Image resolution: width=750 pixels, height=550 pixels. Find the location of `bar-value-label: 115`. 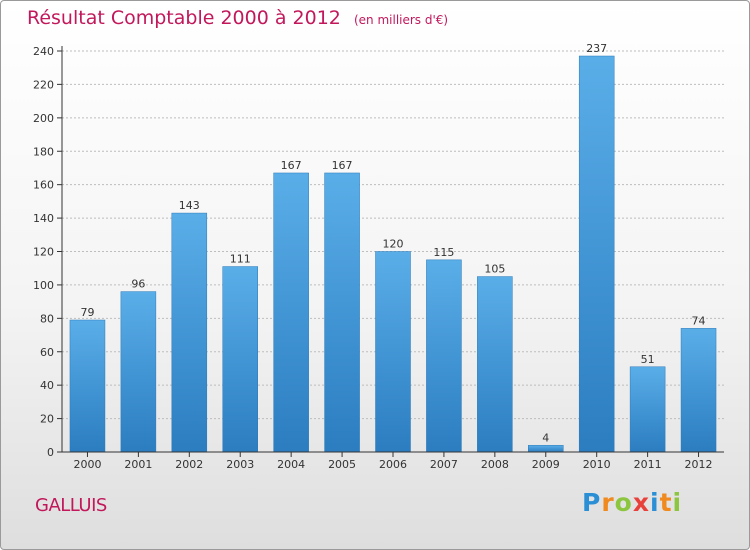

bar-value-label: 115 is located at coordinates (443, 252).